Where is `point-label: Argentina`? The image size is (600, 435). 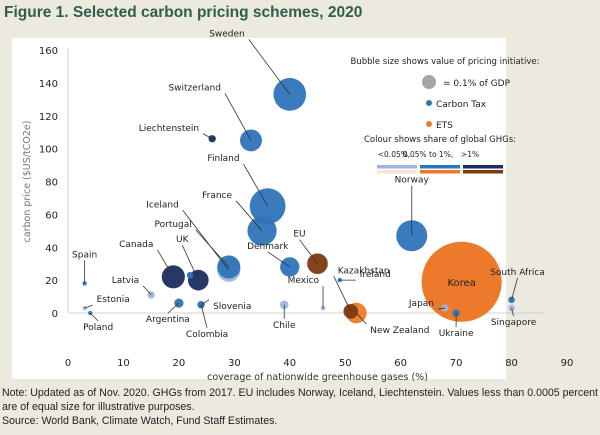
point-label: Argentina is located at coordinates (168, 320).